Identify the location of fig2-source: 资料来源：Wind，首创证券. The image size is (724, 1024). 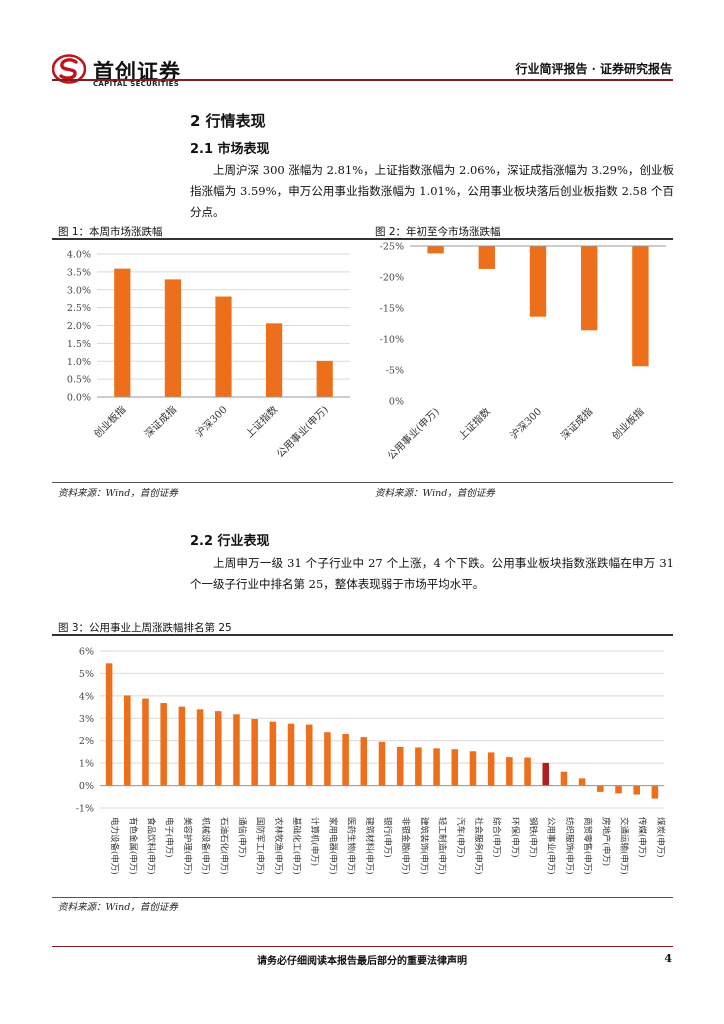
(435, 493).